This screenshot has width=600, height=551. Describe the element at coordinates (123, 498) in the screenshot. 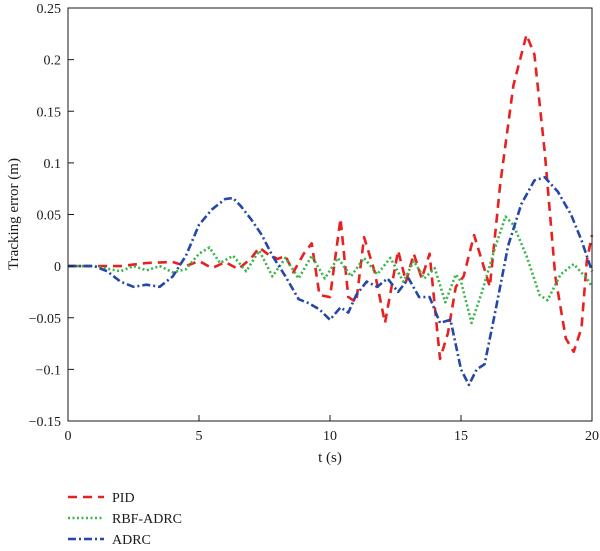

I see `legend-label: PID` at that location.